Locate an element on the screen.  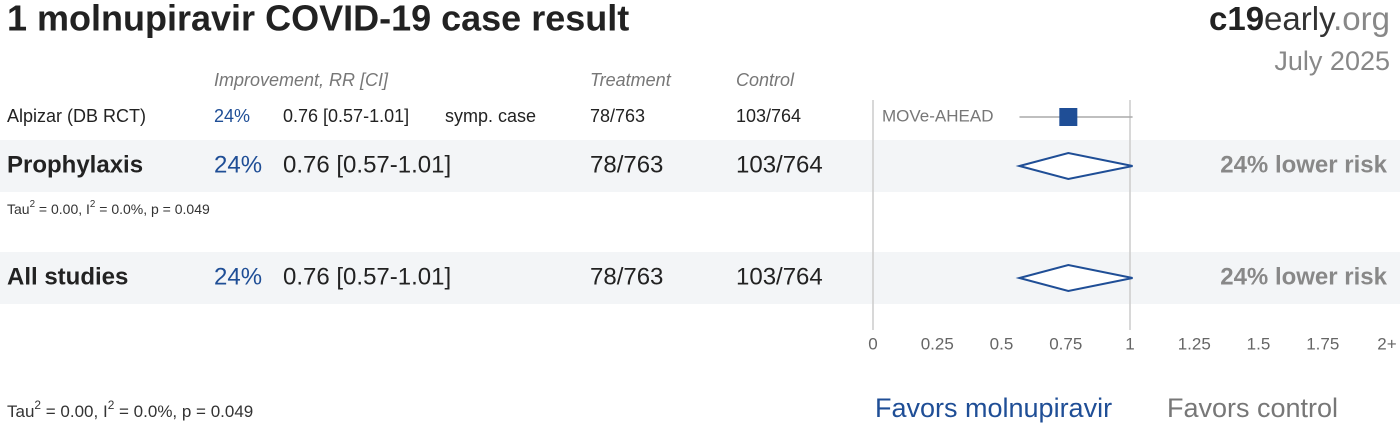
x-tick-label: 1.25 is located at coordinates (1194, 343).